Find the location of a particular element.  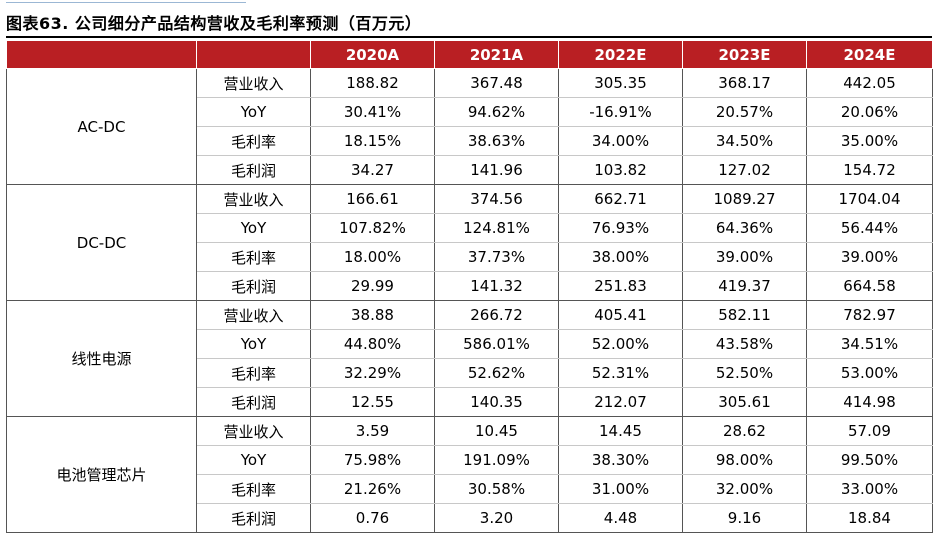

header-year: 2023E is located at coordinates (744, 54).